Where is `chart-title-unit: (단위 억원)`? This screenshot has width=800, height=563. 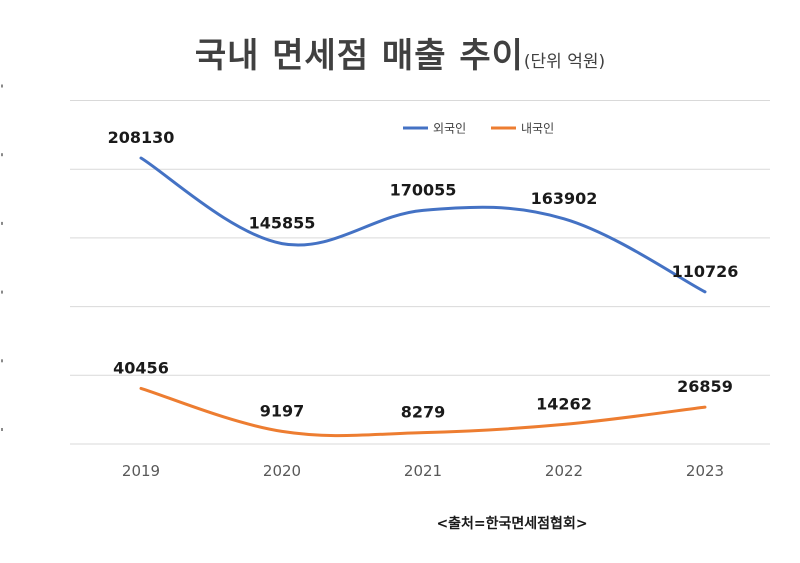
chart-title-unit: (단위 억원) is located at coordinates (564, 62).